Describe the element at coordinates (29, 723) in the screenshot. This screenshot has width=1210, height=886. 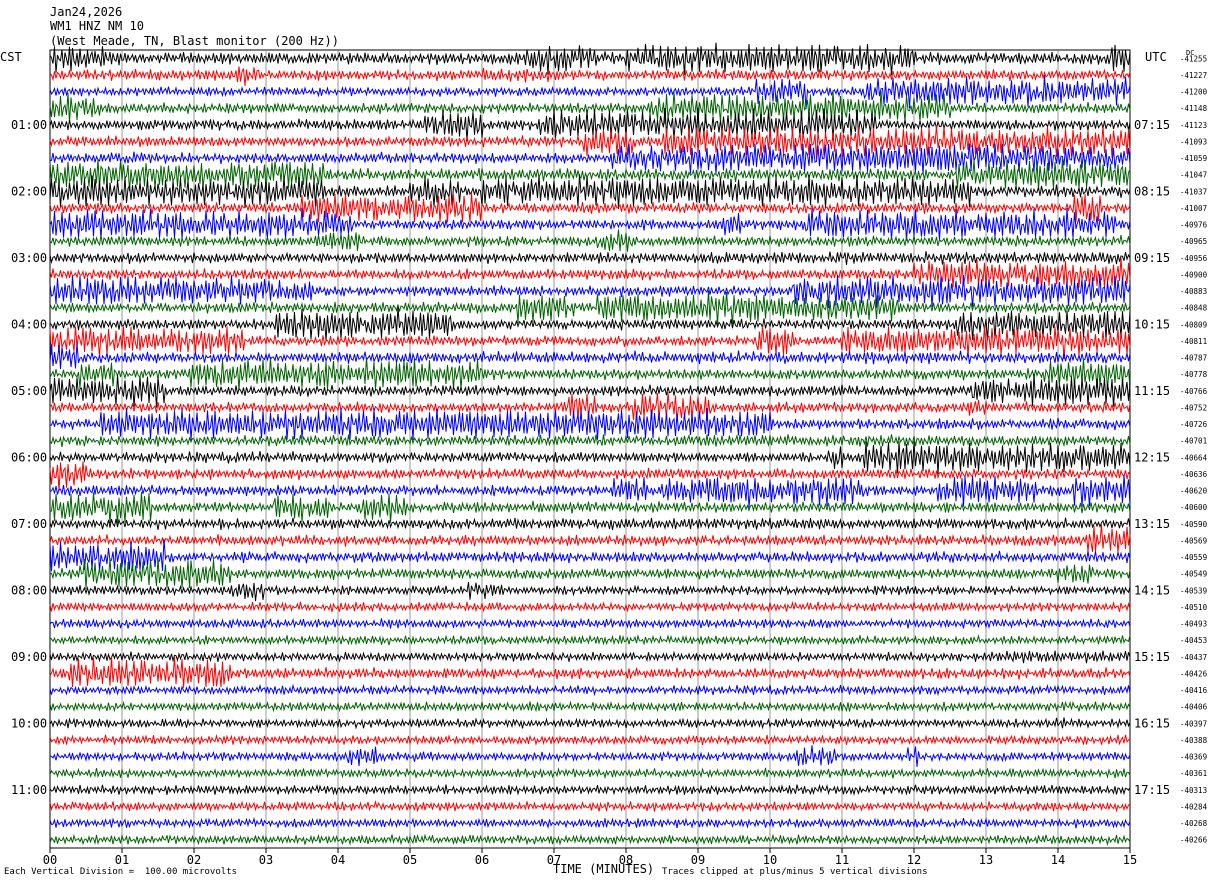
I see `cst-hour-label: 10:00` at that location.